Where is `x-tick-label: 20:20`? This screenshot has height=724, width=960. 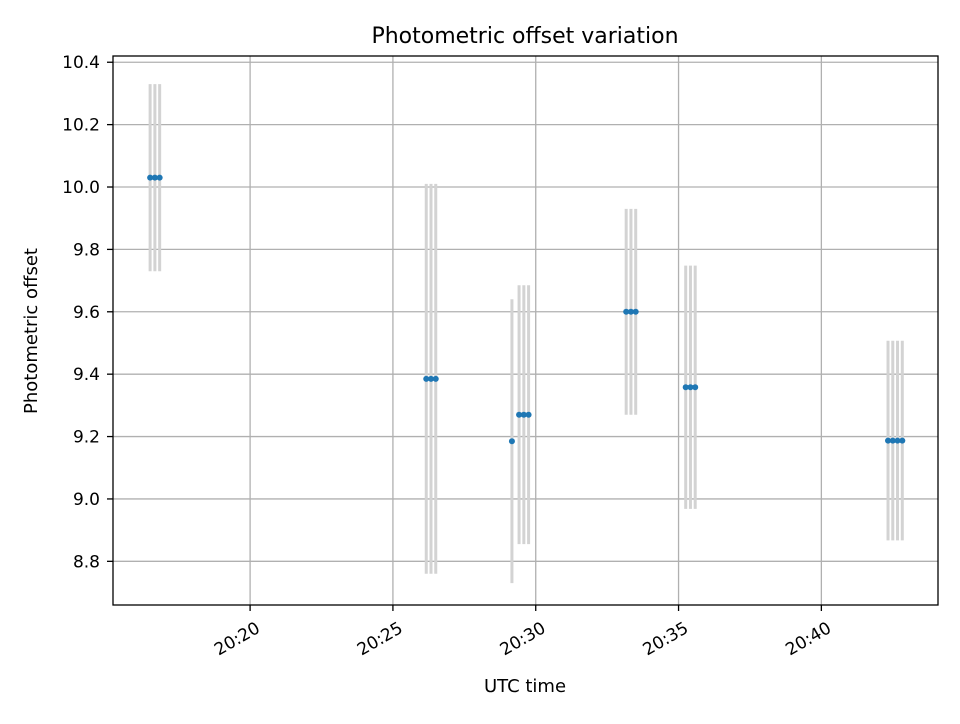
x-tick-label: 20:20 is located at coordinates (237, 639).